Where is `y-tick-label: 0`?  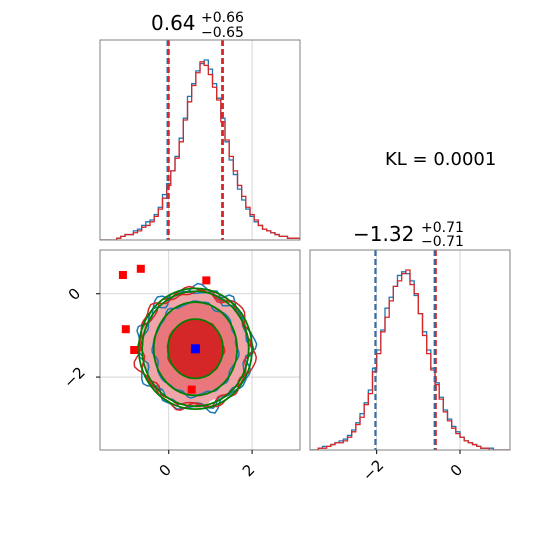 y-tick-label: 0 is located at coordinates (74, 294).